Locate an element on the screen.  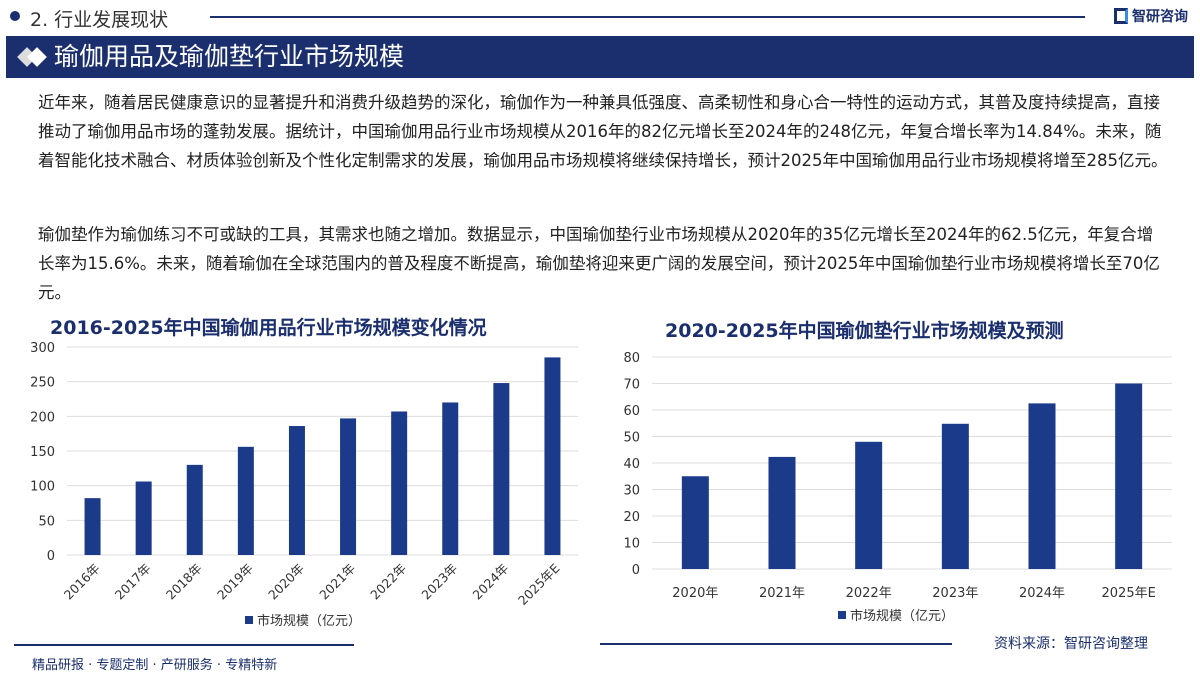
y-tick-label: 30 is located at coordinates (631, 491).